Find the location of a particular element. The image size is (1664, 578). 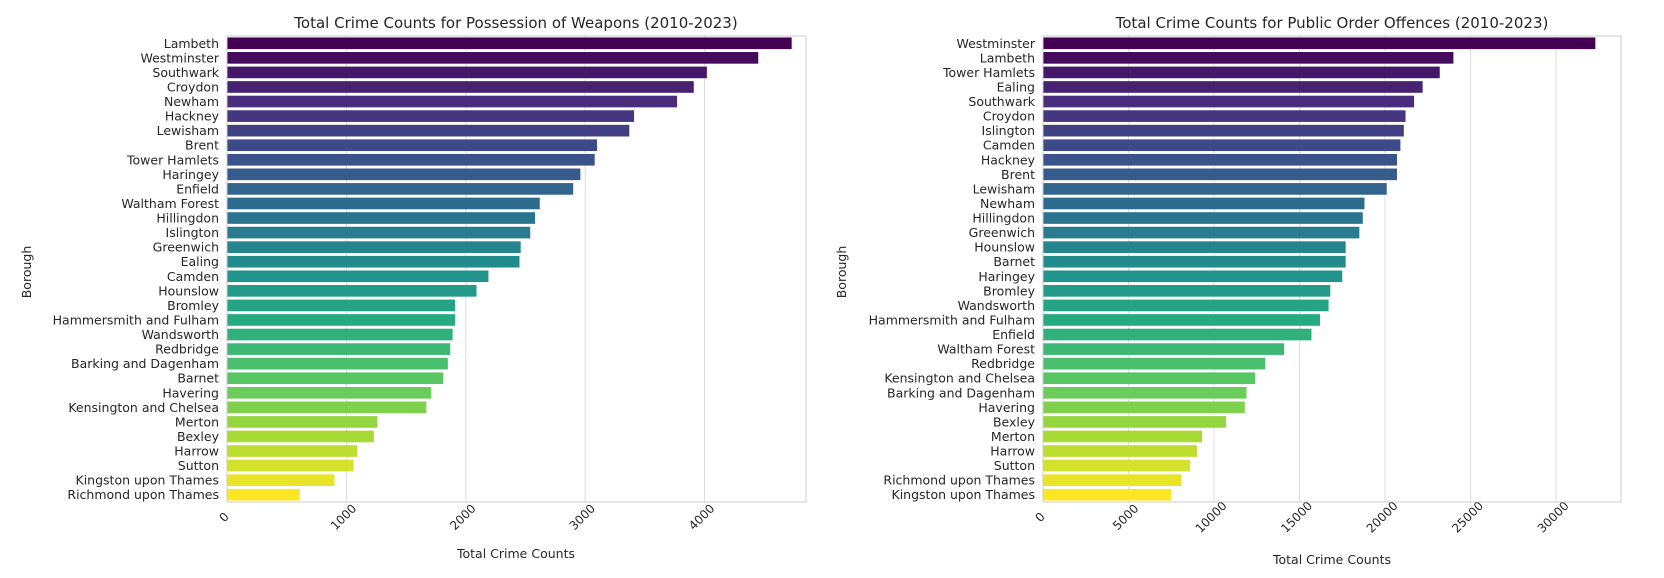

y-tick-label: Wandsworth is located at coordinates (996, 305).